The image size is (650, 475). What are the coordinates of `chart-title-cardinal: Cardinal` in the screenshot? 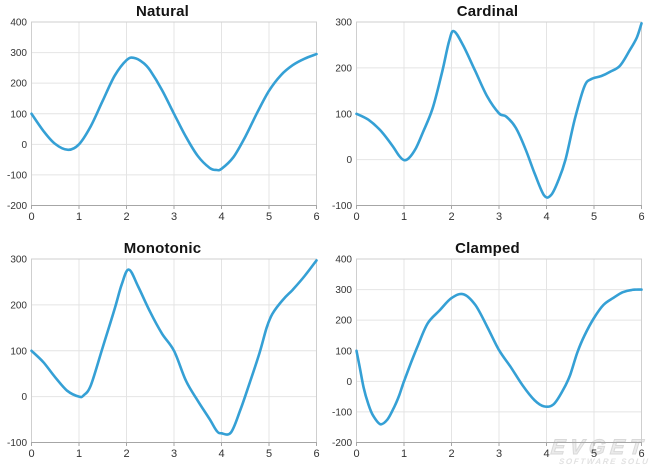 It's located at (487, 11).